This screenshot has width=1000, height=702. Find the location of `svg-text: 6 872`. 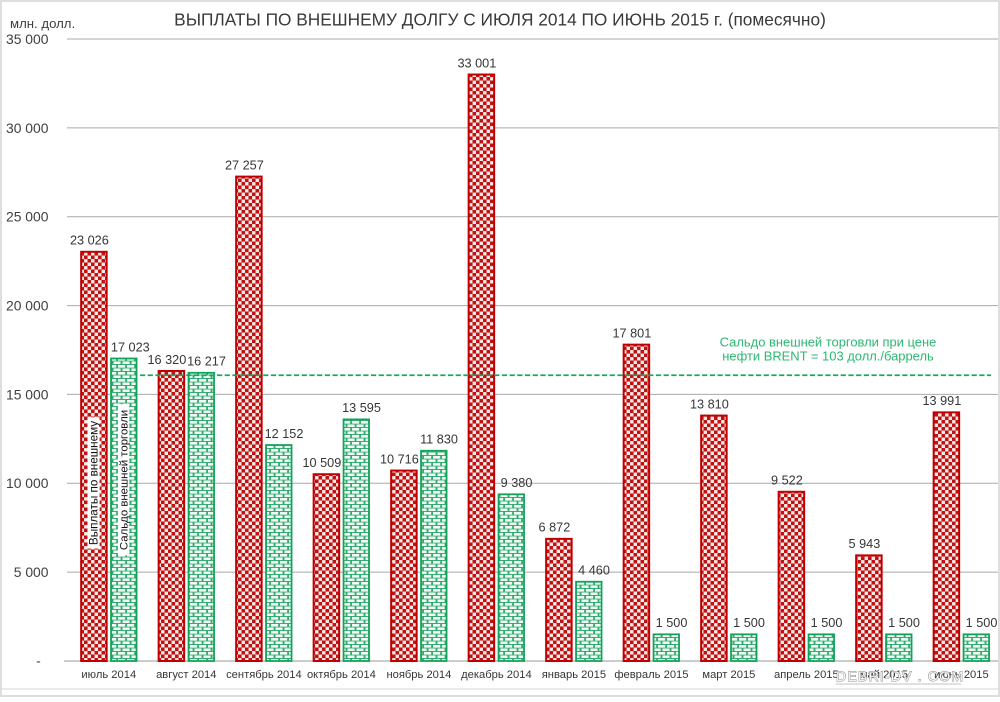

svg-text: 6 872 is located at coordinates (555, 528).